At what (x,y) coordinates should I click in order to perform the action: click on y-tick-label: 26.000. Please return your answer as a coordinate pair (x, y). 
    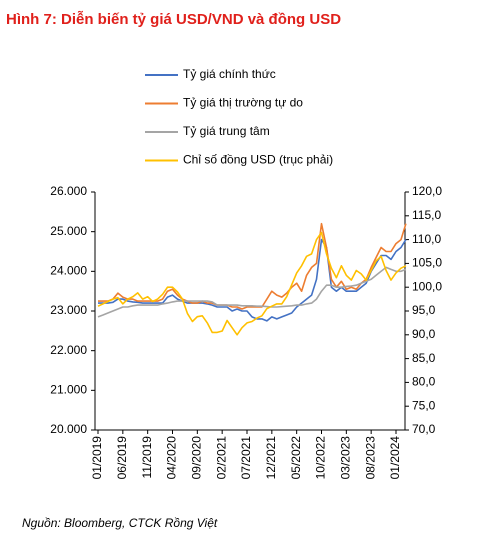
    Looking at the image, I should click on (68, 191).